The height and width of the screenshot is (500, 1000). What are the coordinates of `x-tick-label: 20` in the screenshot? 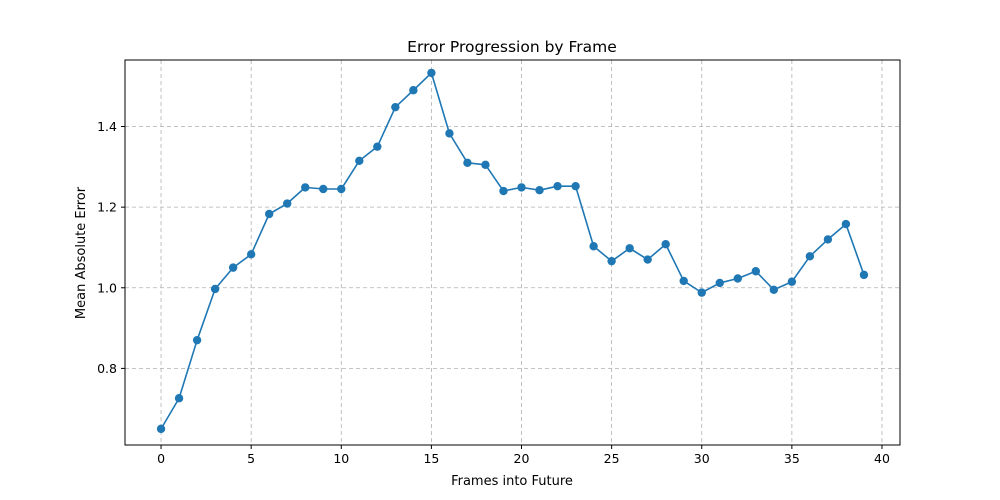 It's located at (522, 458).